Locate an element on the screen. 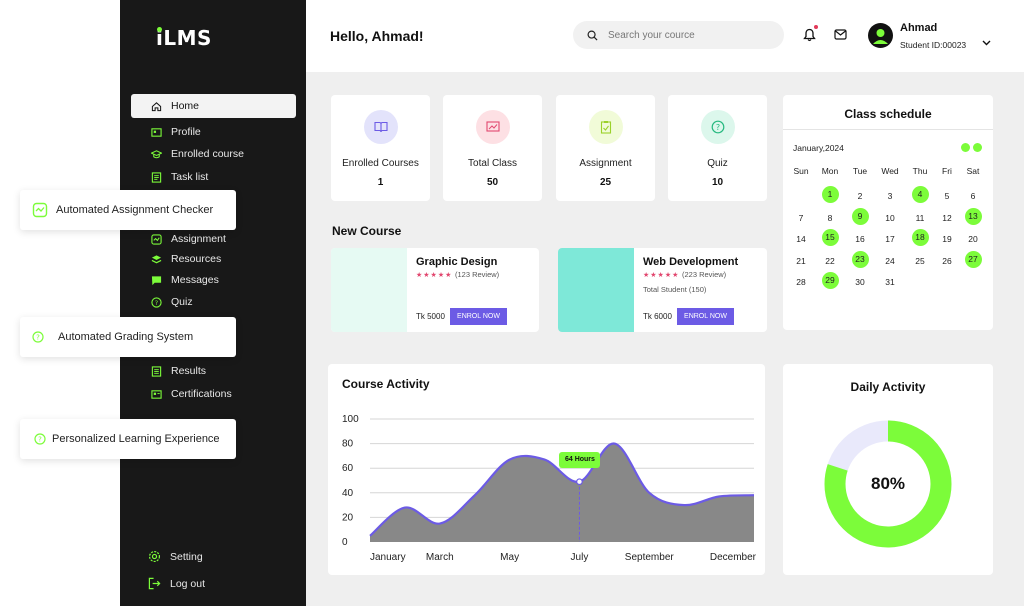 Image resolution: width=1024 pixels, height=606 pixels. calendar-day: 10 is located at coordinates (890, 217).